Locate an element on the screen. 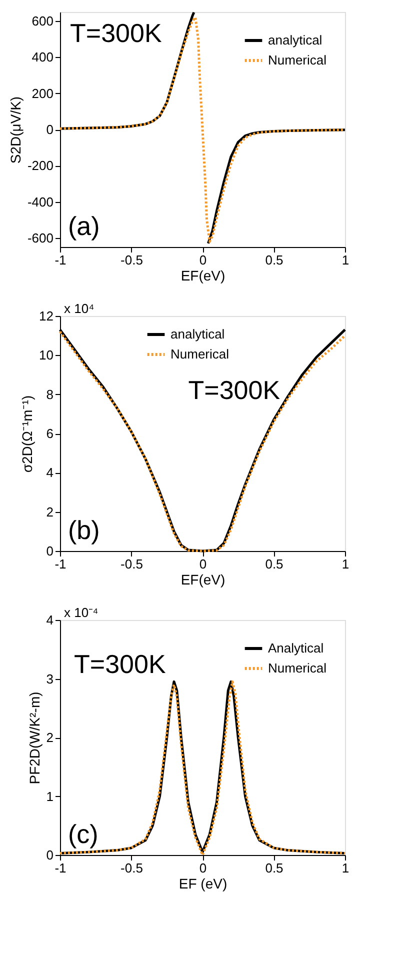 Image resolution: width=406 pixels, height=968 pixels. y-axis-title: S2D(μV/K) is located at coordinates (15, 130).